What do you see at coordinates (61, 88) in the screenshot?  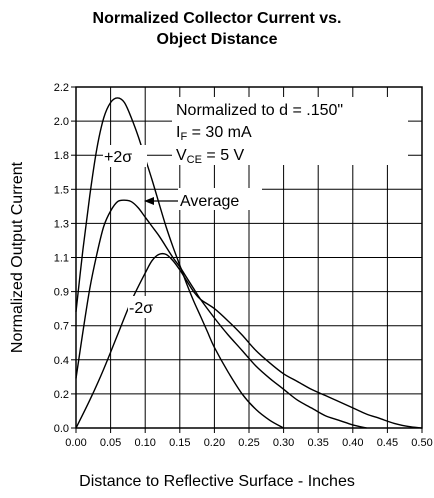 I see `y-tick-label: 2.2` at bounding box center [61, 88].